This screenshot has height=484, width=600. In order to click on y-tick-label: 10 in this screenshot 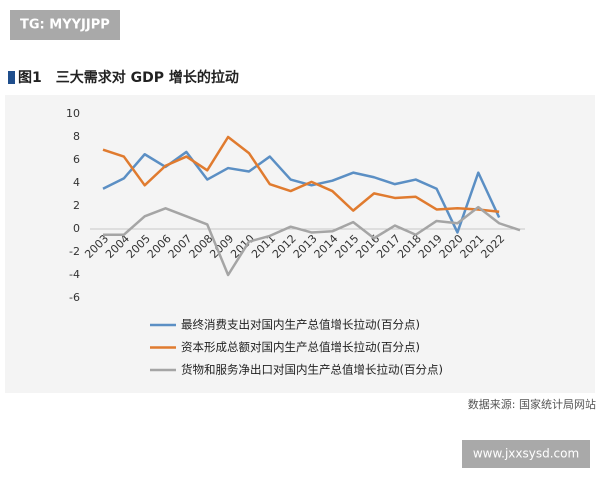, I will do `click(73, 113)`.